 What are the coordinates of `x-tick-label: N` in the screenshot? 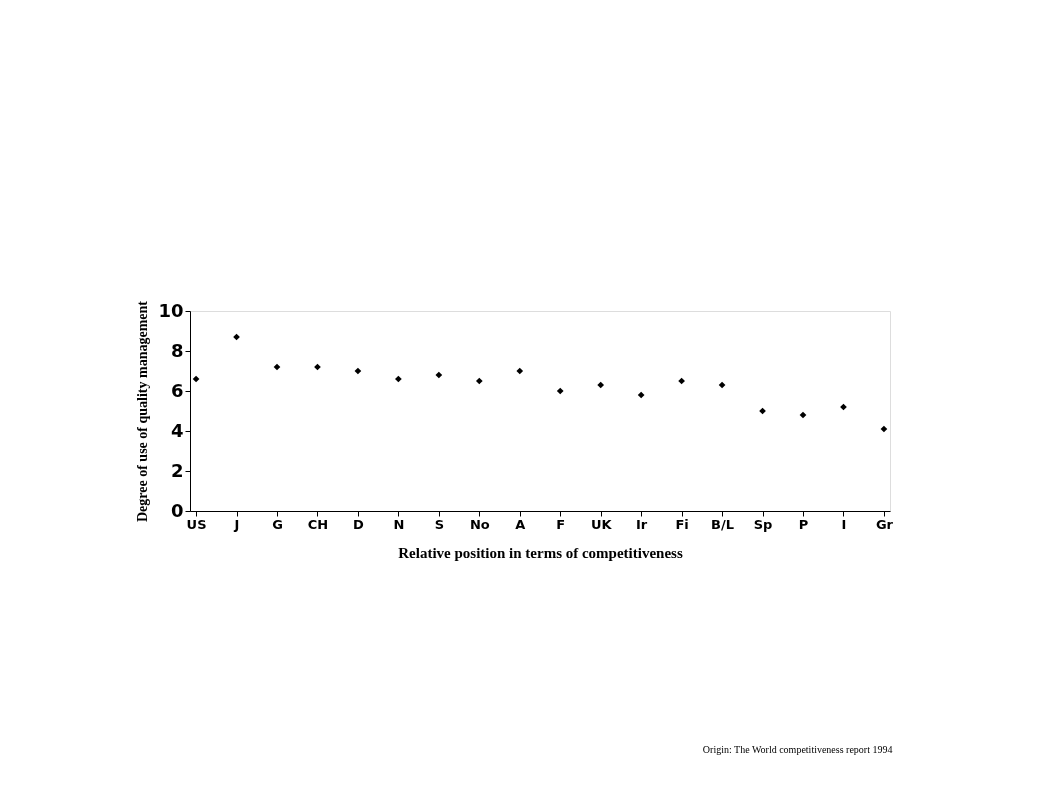 It's located at (399, 524).